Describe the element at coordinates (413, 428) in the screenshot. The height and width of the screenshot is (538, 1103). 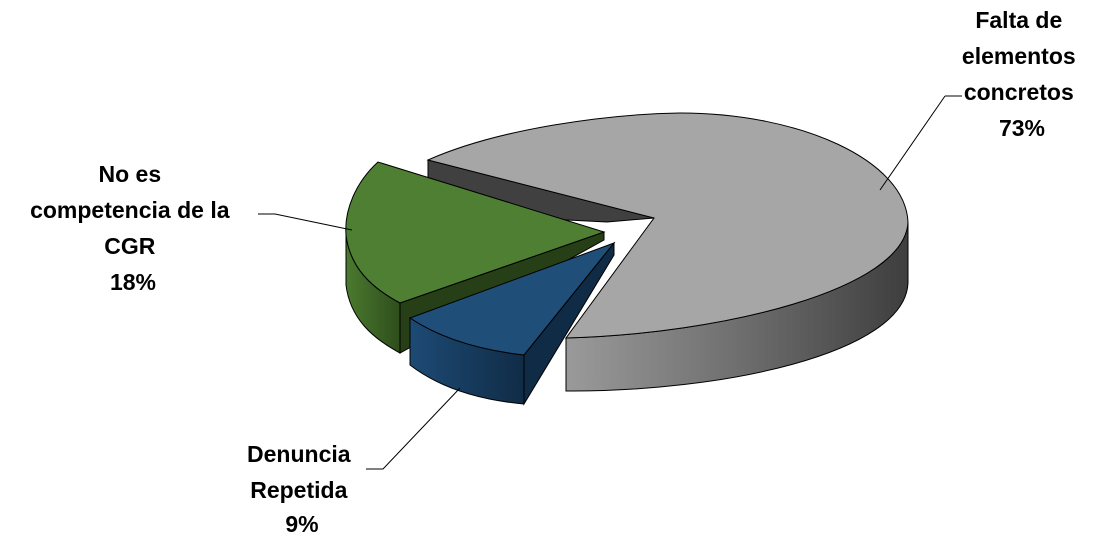
I see `leader-denuncia` at that location.